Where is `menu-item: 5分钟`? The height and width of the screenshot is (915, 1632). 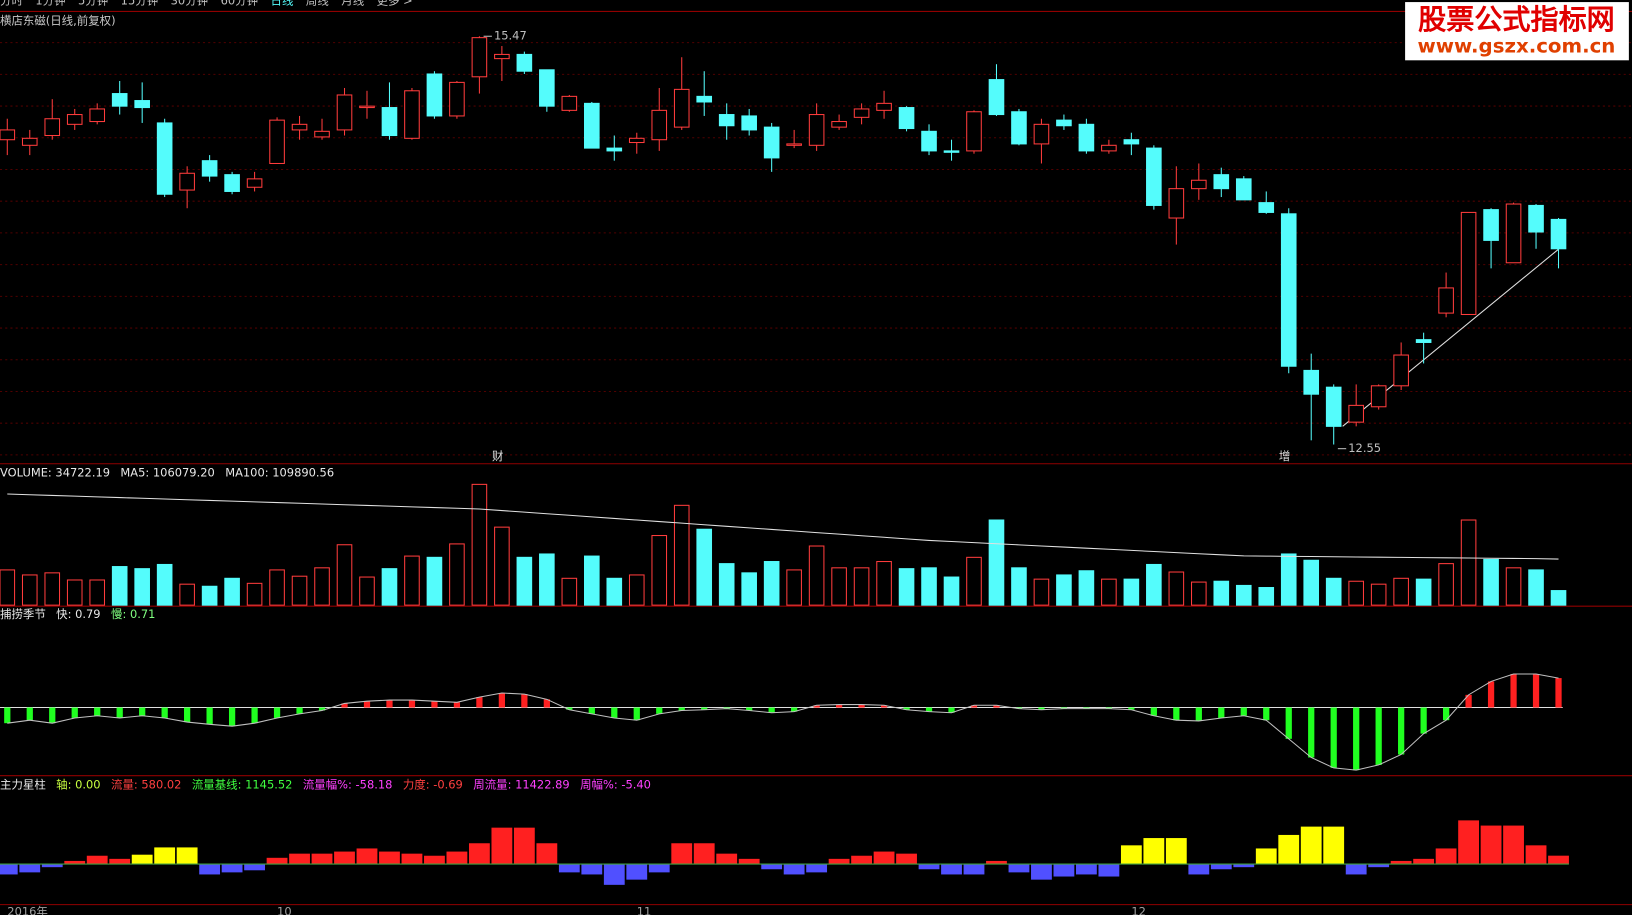
menu-item: 5分钟 is located at coordinates (93, 4).